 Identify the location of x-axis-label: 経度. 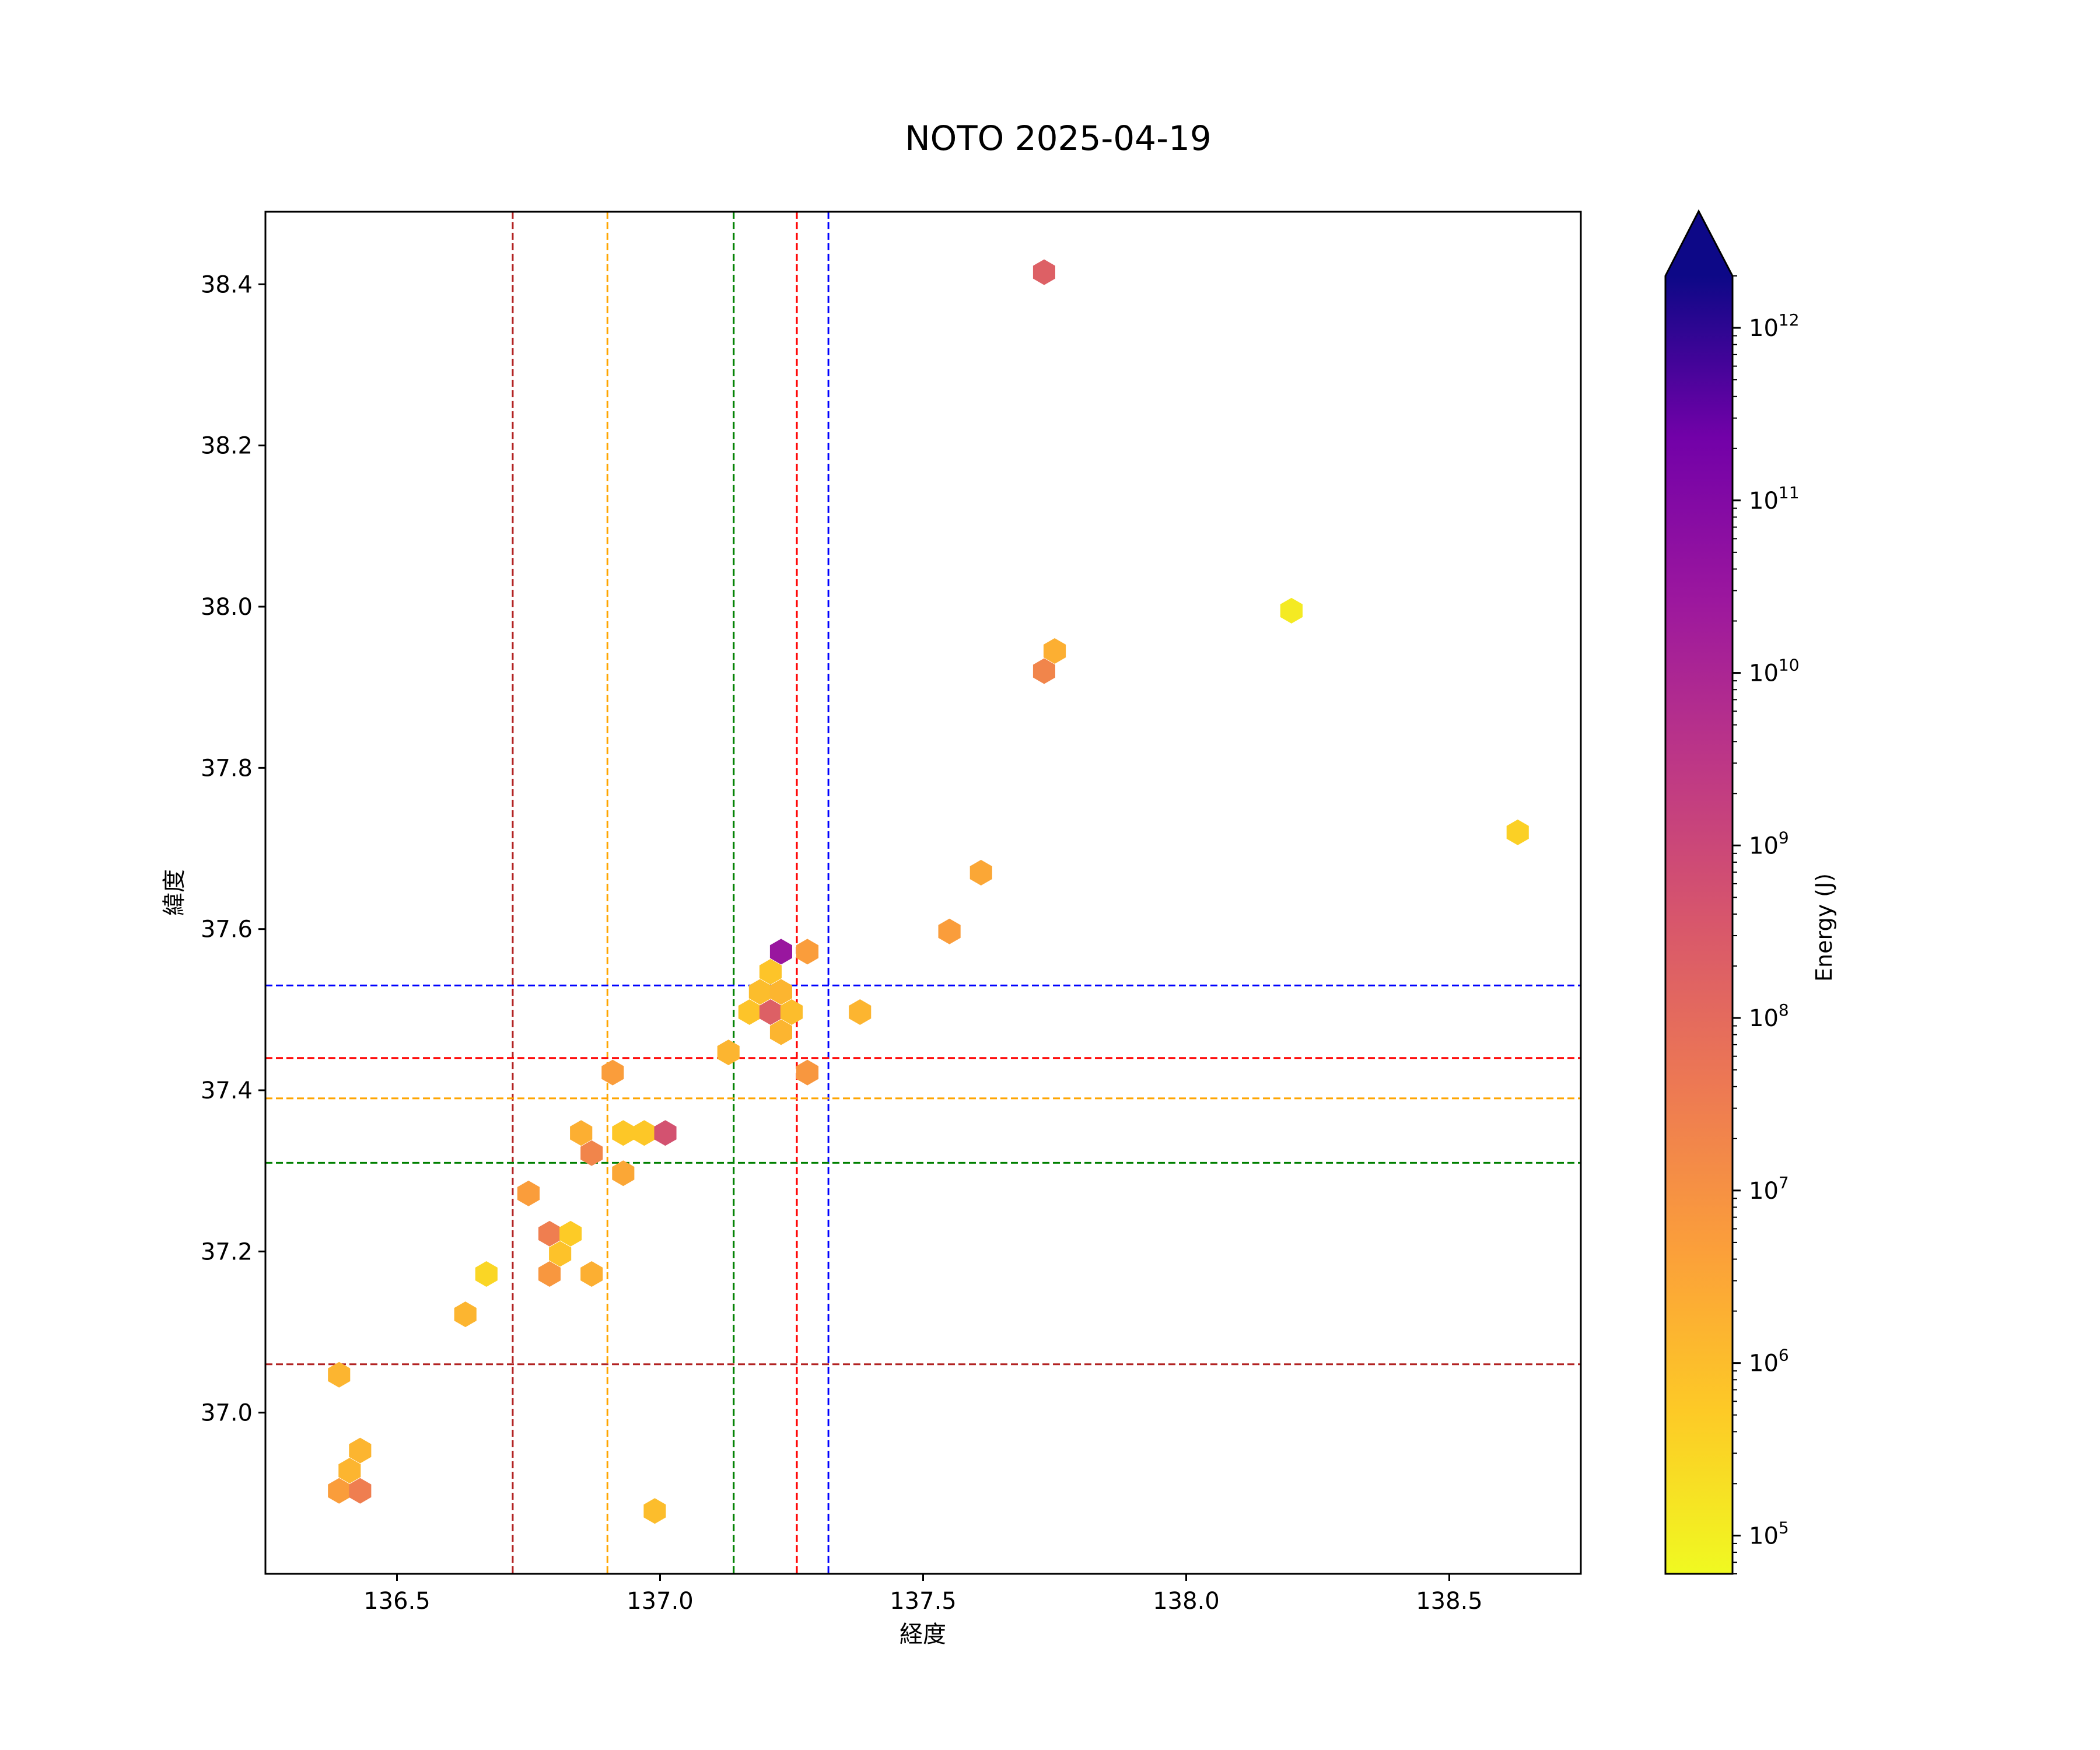
(923, 1634).